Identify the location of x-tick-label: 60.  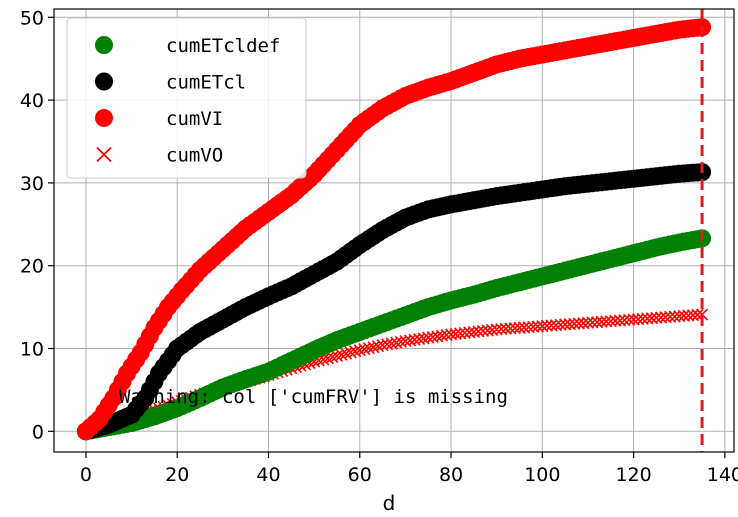
(360, 475).